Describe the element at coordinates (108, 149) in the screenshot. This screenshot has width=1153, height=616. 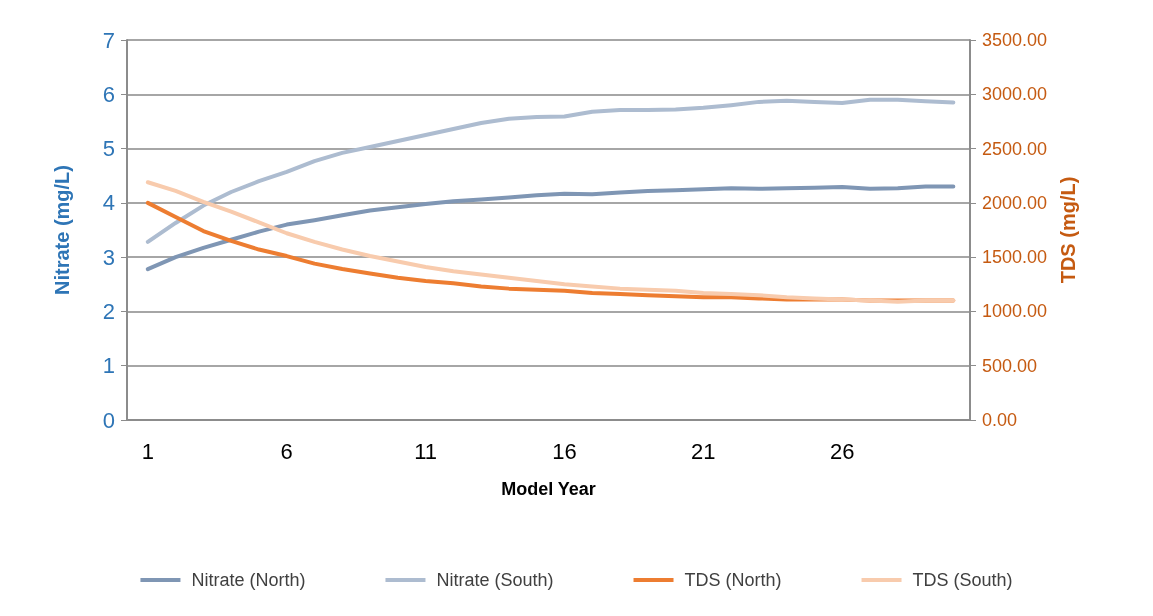
I see `y-tick-label: 5` at that location.